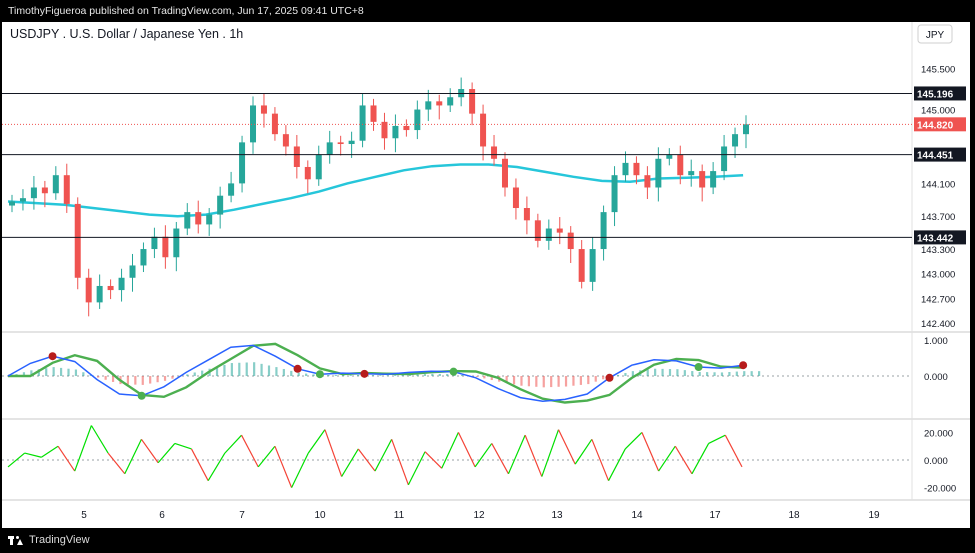 Image resolution: width=975 pixels, height=553 pixels. Describe the element at coordinates (320, 515) in the screenshot. I see `time-tick-label: 10` at that location.